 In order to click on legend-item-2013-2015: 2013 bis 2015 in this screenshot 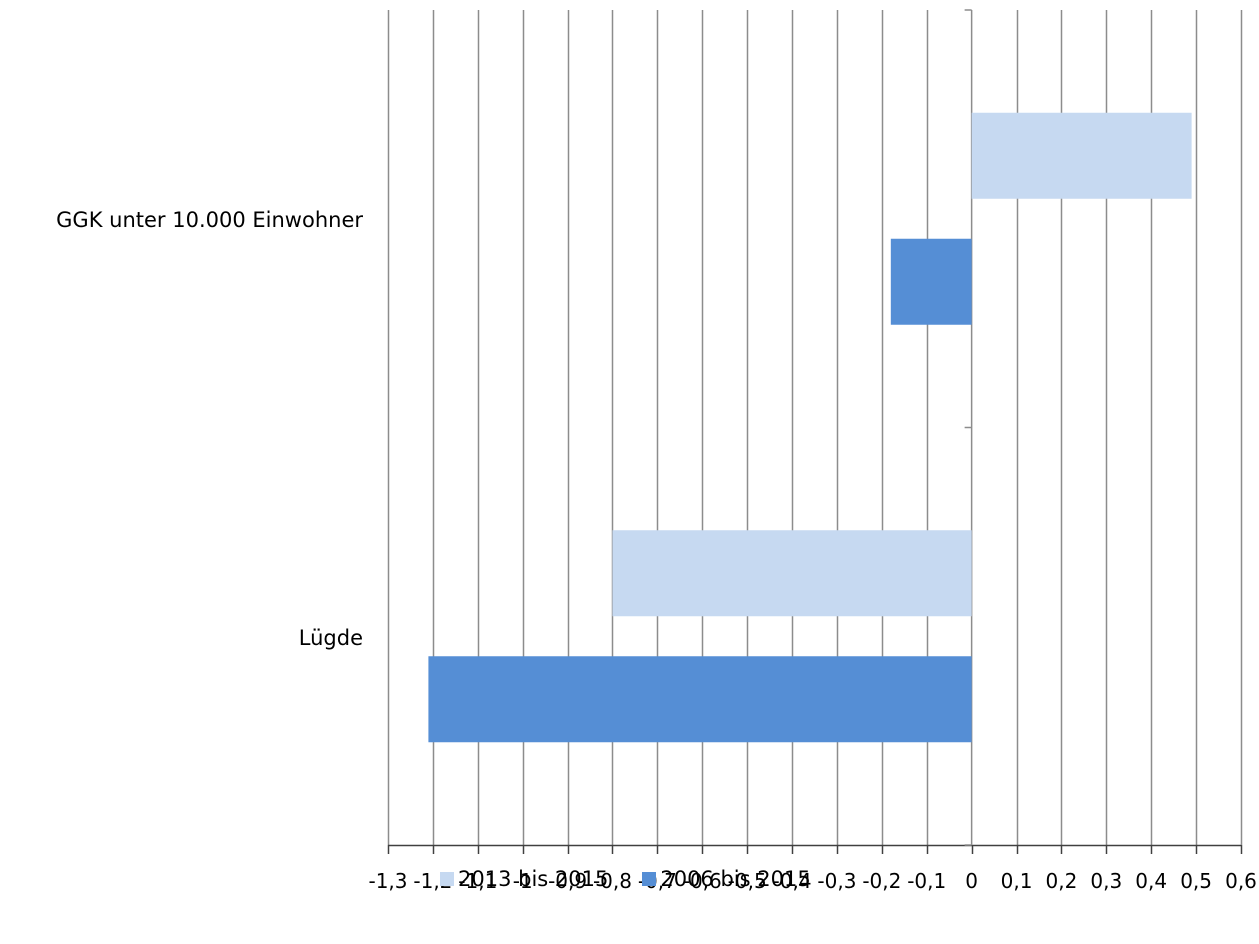, I will do `click(524, 879)`.